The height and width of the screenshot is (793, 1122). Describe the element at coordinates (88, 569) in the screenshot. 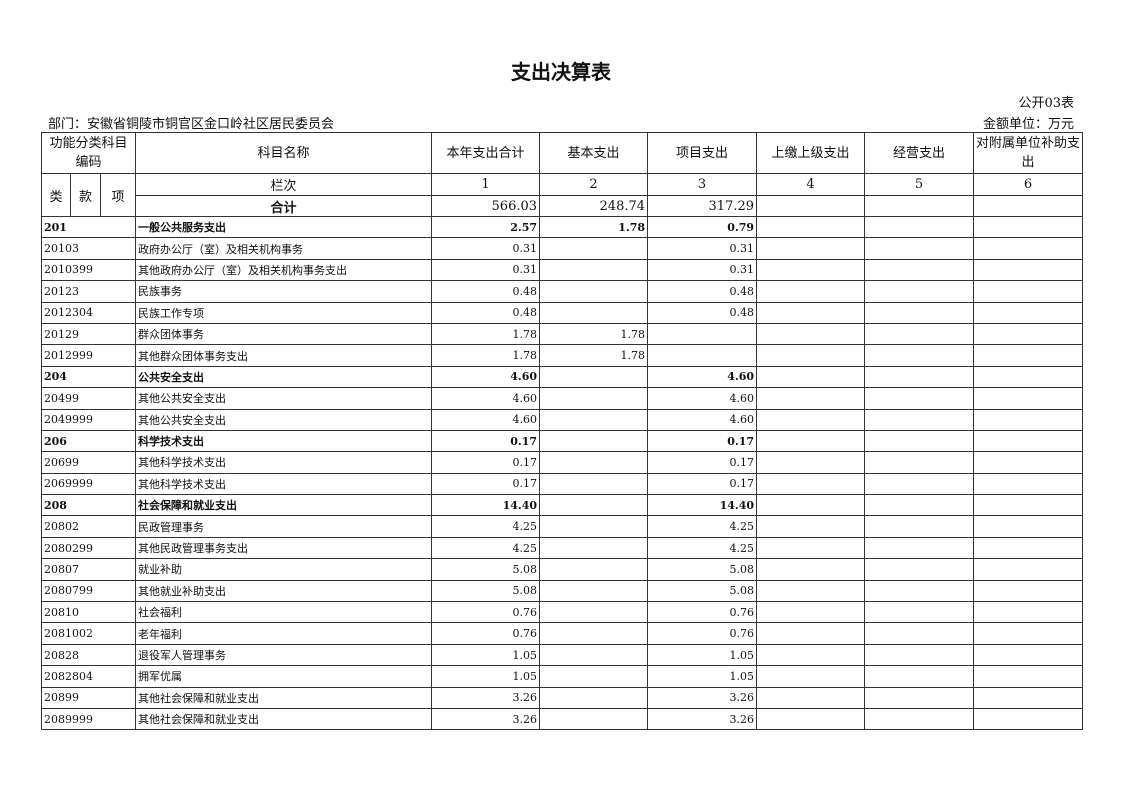

I see `row-code: 20807` at that location.